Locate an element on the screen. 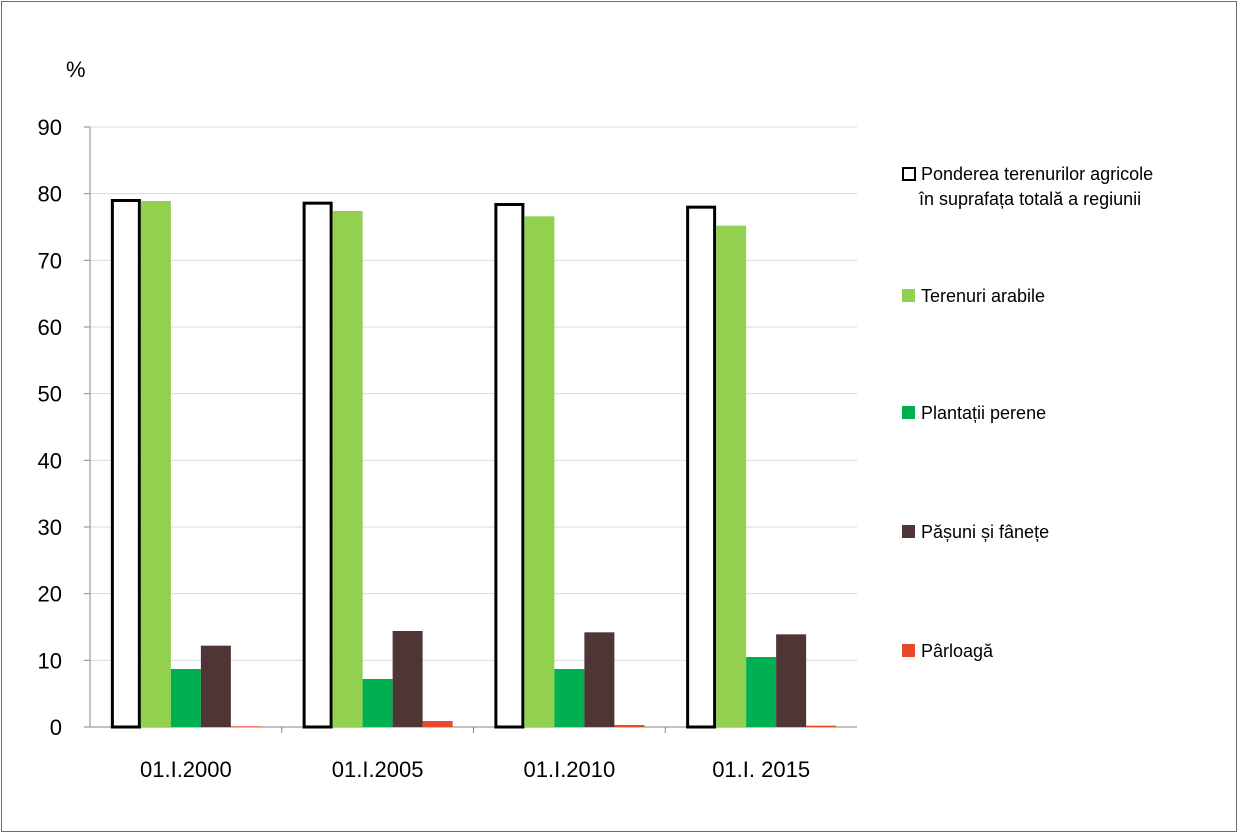 The image size is (1239, 834). y-tick-label: 30 is located at coordinates (50, 527).